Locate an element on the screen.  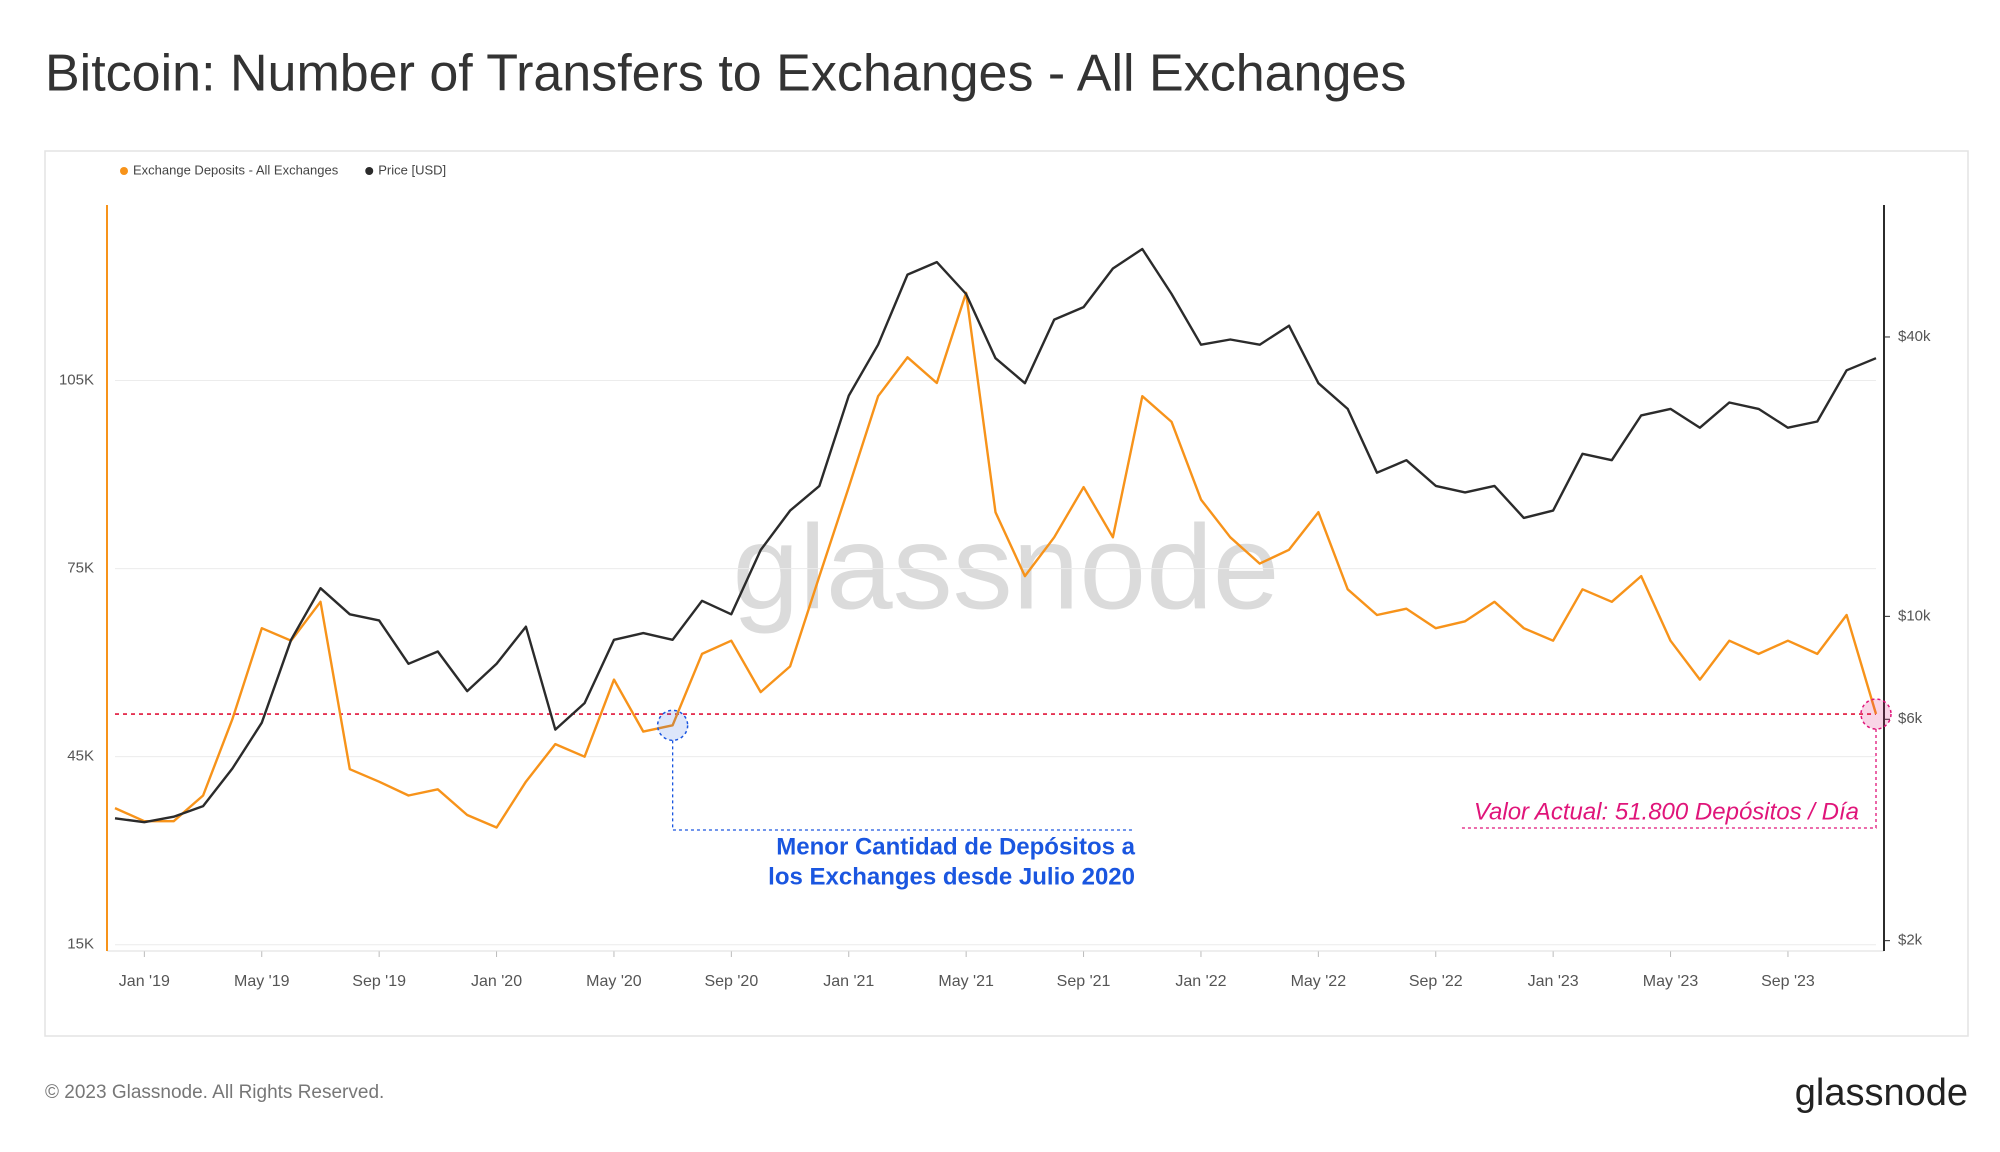
annotation-text: Menor Cantidad de Depósitos a is located at coordinates (955, 846).